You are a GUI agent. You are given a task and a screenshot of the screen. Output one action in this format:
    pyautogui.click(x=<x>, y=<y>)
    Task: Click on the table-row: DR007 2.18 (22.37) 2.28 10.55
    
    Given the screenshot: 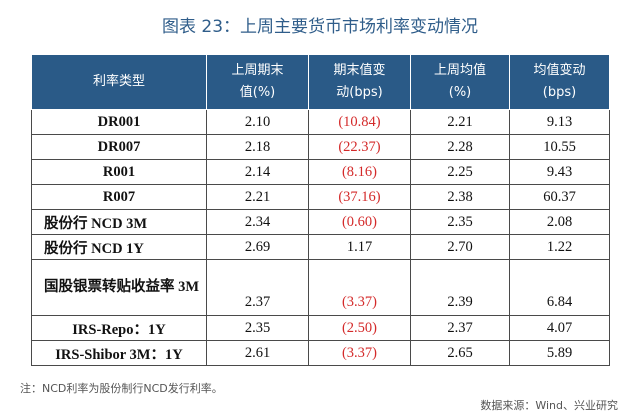 What is the action you would take?
    pyautogui.click(x=320, y=147)
    